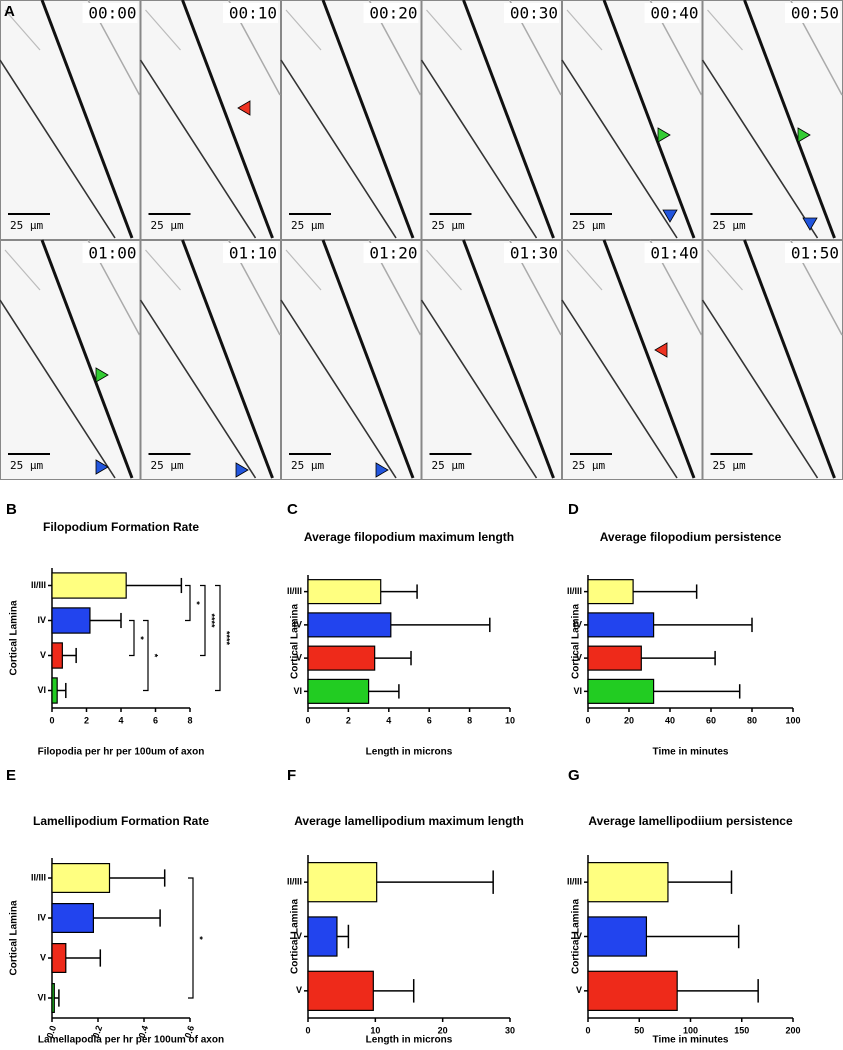 The image size is (843, 1050). I want to click on x-tick-label: 80, so click(752, 720).